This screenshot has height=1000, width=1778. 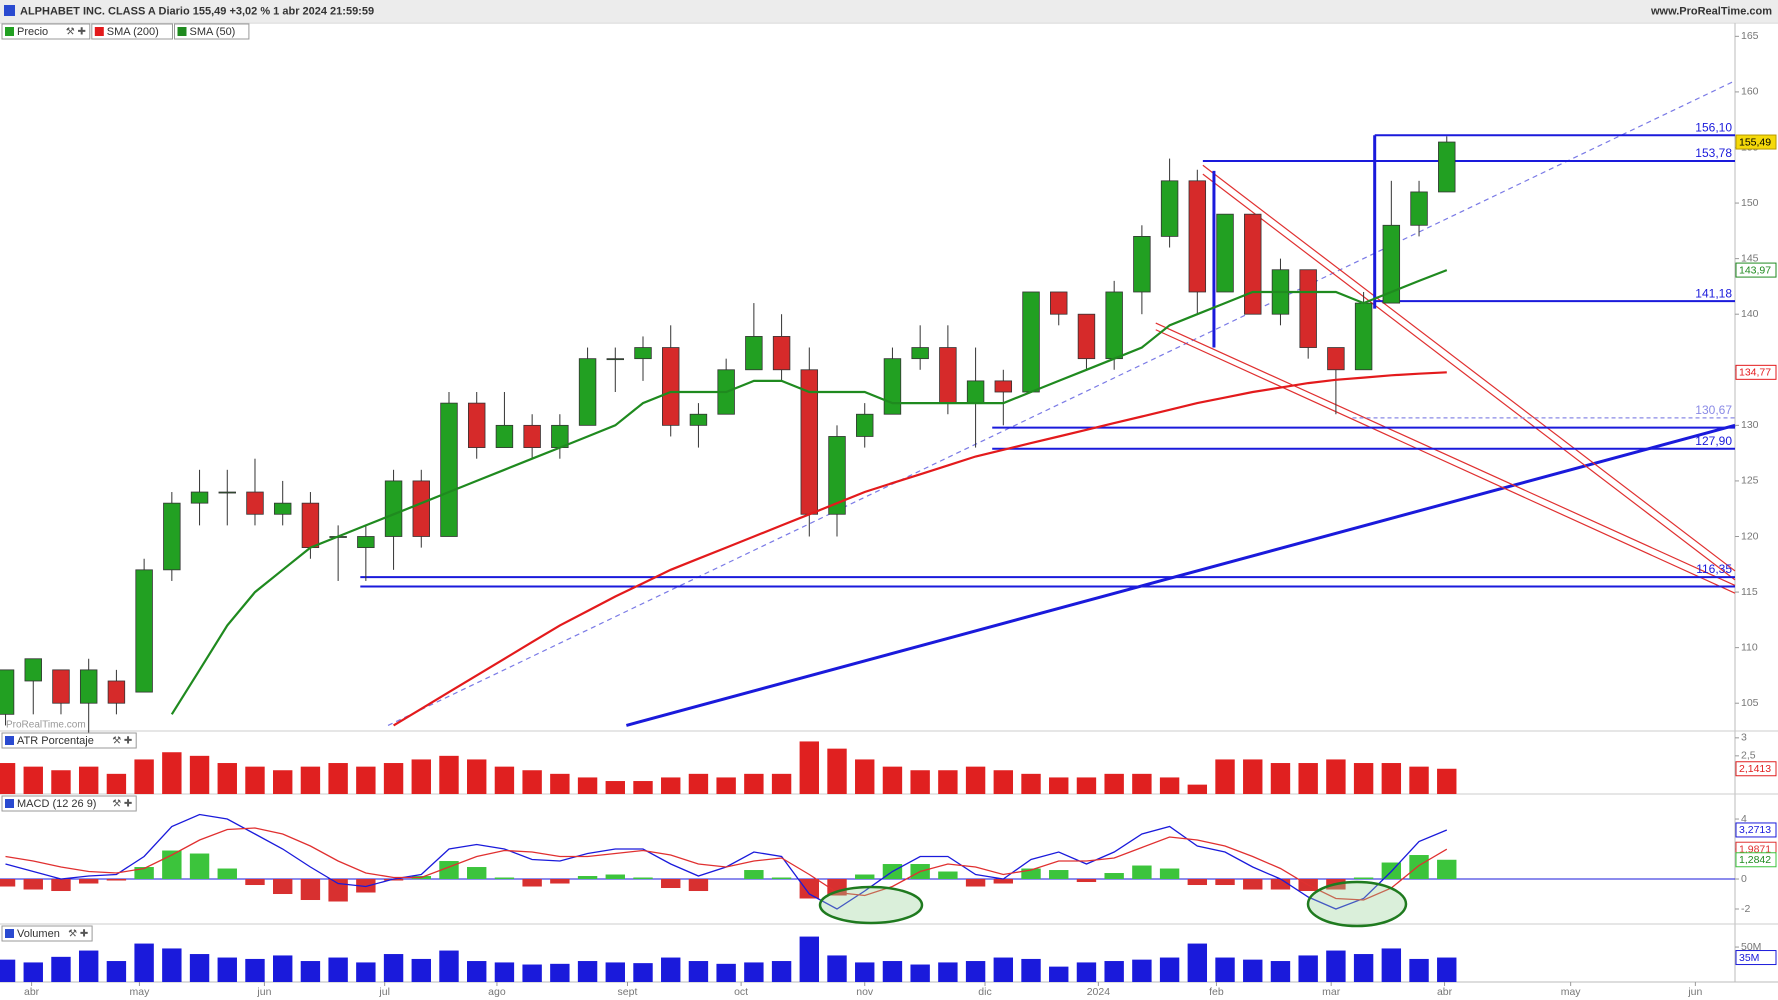 I want to click on axis-value-label: 3,2713, so click(x=1755, y=830).